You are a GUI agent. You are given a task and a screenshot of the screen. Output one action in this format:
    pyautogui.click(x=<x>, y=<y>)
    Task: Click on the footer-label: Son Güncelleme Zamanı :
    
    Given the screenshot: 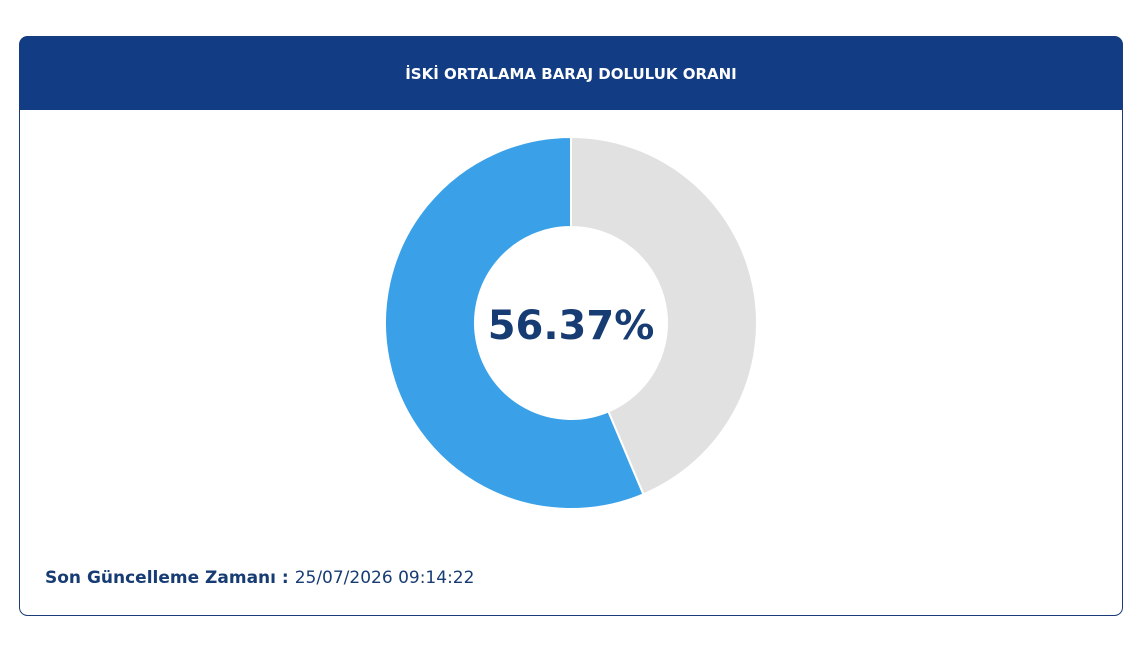 What is the action you would take?
    pyautogui.click(x=167, y=578)
    